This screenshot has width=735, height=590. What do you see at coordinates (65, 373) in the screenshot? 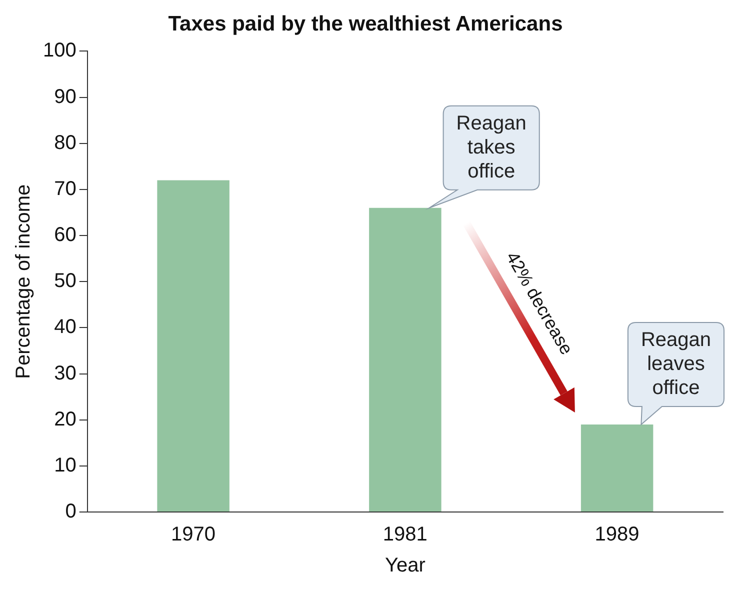
I see `y-tick-label: 30` at bounding box center [65, 373].